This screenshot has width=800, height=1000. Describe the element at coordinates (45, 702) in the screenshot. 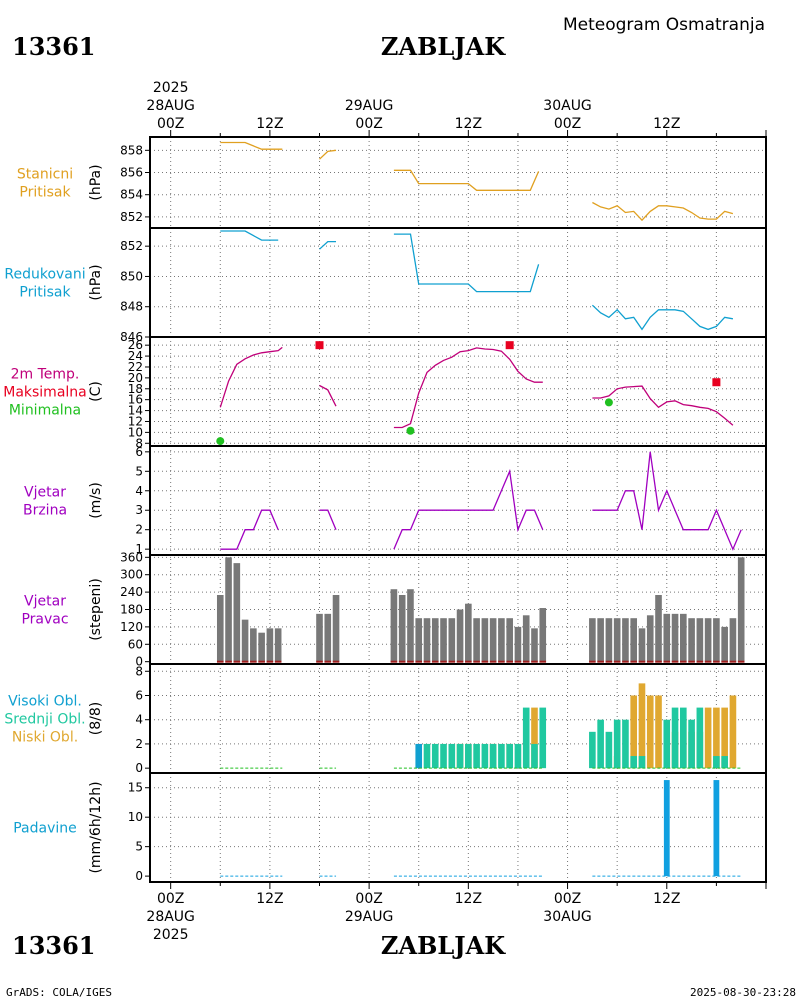

I see `panel-label-cloud-cover: Visoki Obl.` at that location.